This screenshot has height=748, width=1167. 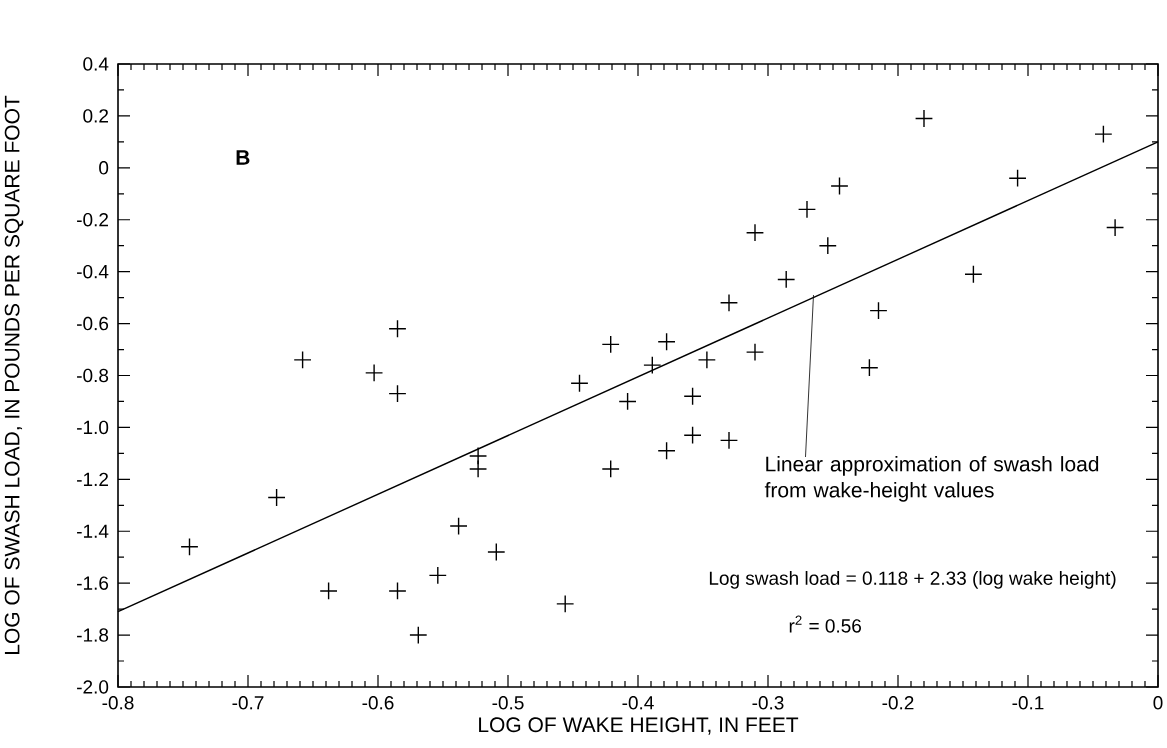 I want to click on y-tick-label: -1.6, so click(x=93, y=583).